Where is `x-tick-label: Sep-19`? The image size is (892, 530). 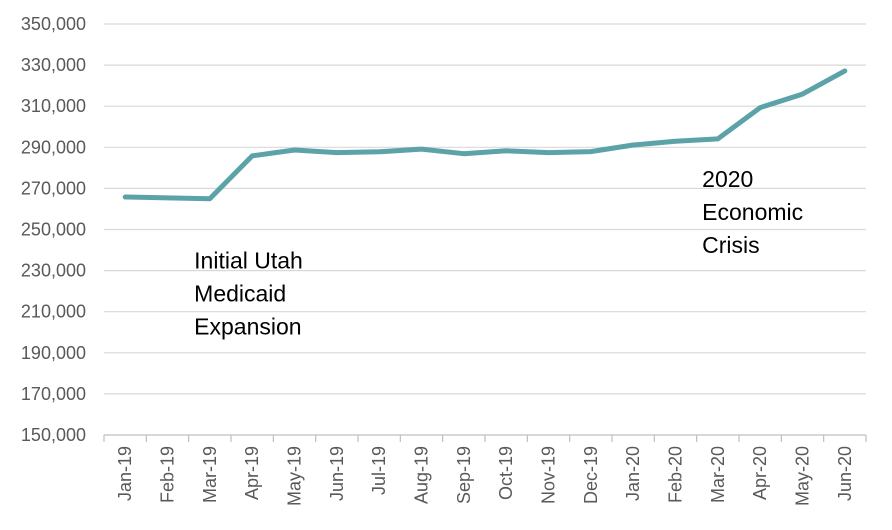 x-tick-label: Sep-19 is located at coordinates (464, 475).